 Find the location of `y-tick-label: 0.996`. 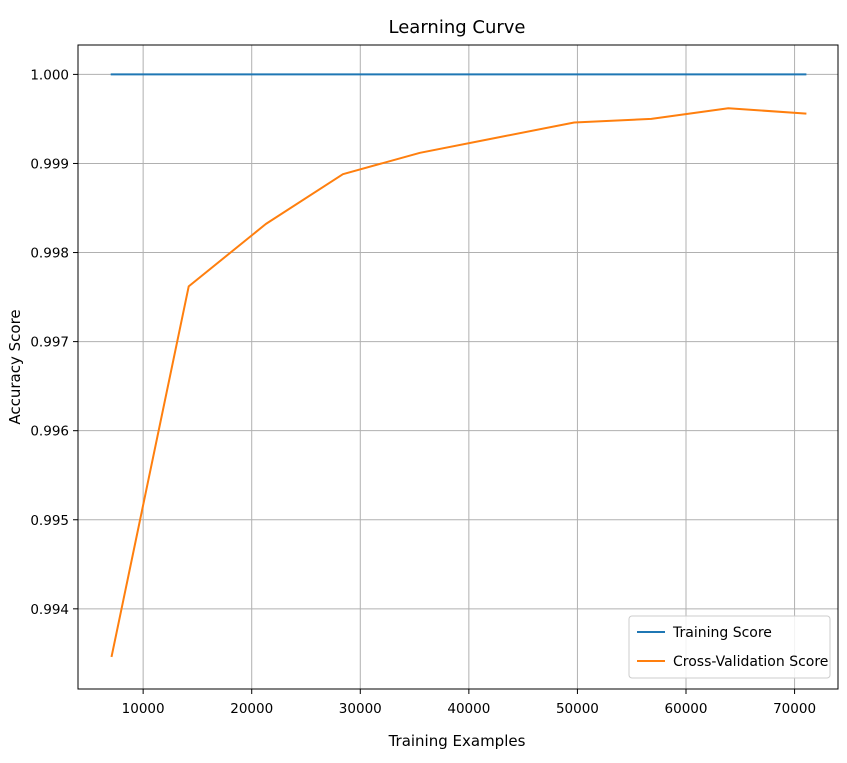

y-tick-label: 0.996 is located at coordinates (49, 432).